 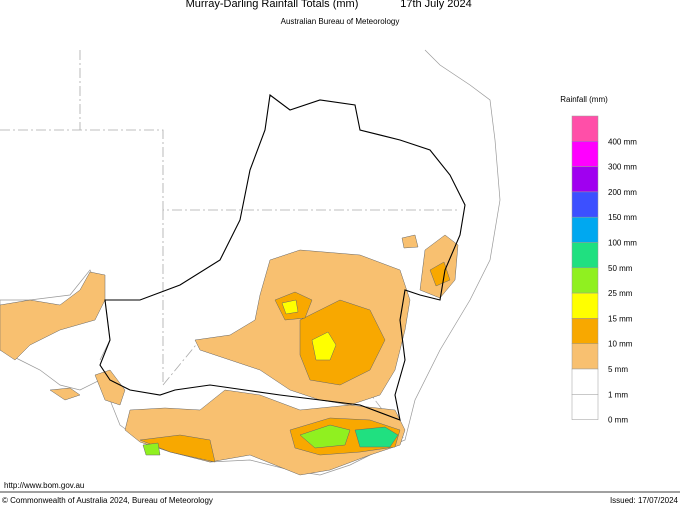 I want to click on legend-label: 1 mm, so click(x=618, y=394).